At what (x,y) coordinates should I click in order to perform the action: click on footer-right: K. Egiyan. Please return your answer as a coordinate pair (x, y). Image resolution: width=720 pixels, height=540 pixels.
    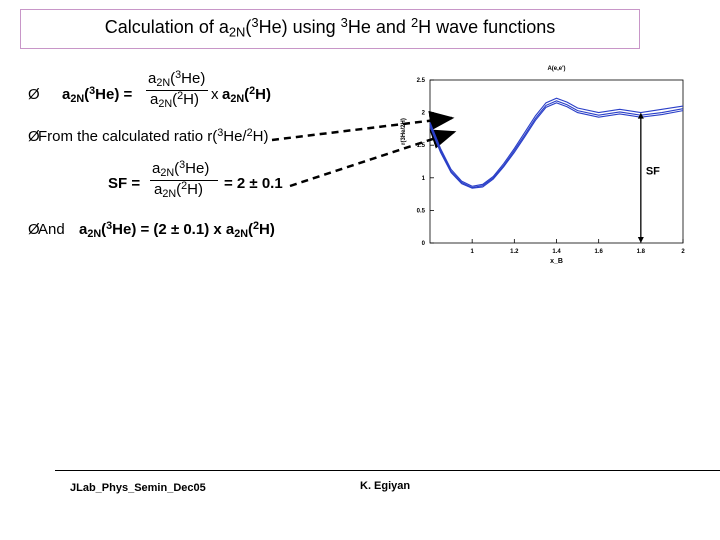
    Looking at the image, I should click on (385, 486).